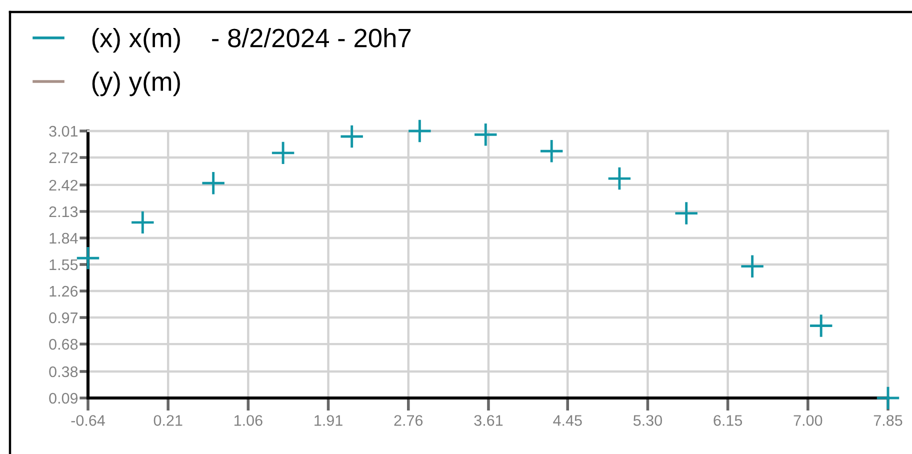 This screenshot has height=454, width=912. Describe the element at coordinates (63, 344) in the screenshot. I see `y-tick-label: 0.68` at that location.